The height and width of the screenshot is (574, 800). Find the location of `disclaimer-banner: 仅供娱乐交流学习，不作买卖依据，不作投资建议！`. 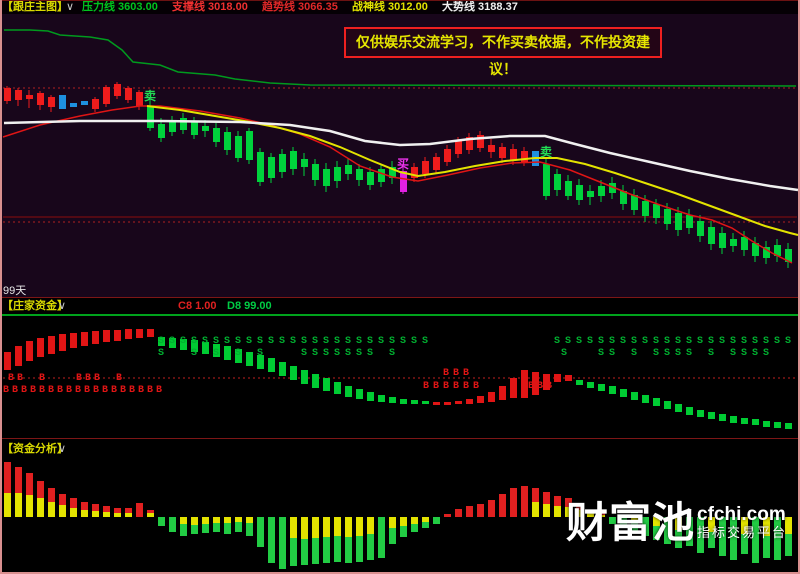

disclaimer-banner: 仅供娱乐交流学习，不作买卖依据，不作投资建议！ is located at coordinates (503, 52).